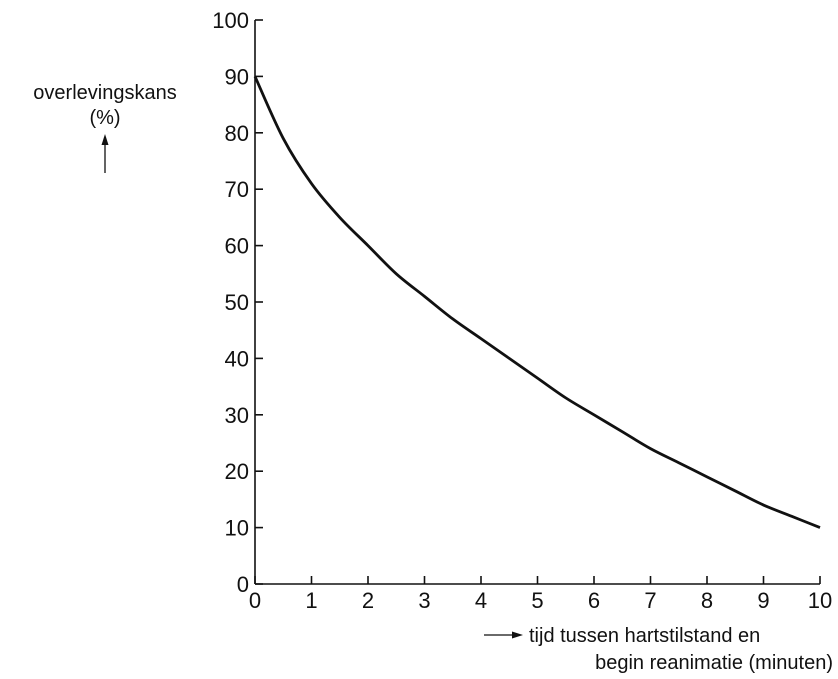 The width and height of the screenshot is (838, 679). Describe the element at coordinates (481, 600) in the screenshot. I see `x-tick-label: 4` at that location.